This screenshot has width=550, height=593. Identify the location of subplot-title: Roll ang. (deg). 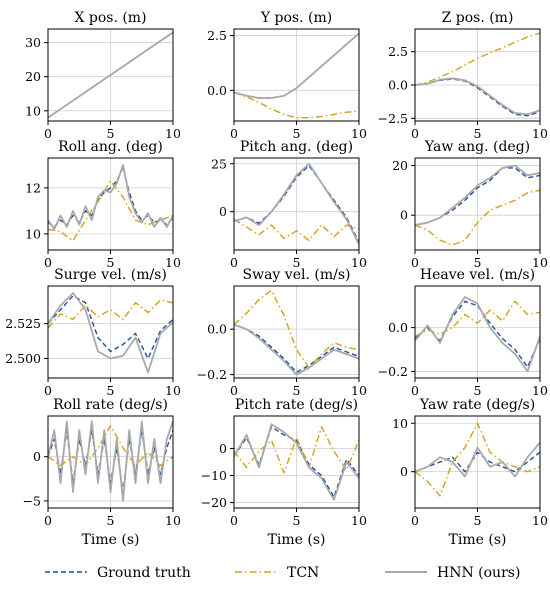
(110, 147).